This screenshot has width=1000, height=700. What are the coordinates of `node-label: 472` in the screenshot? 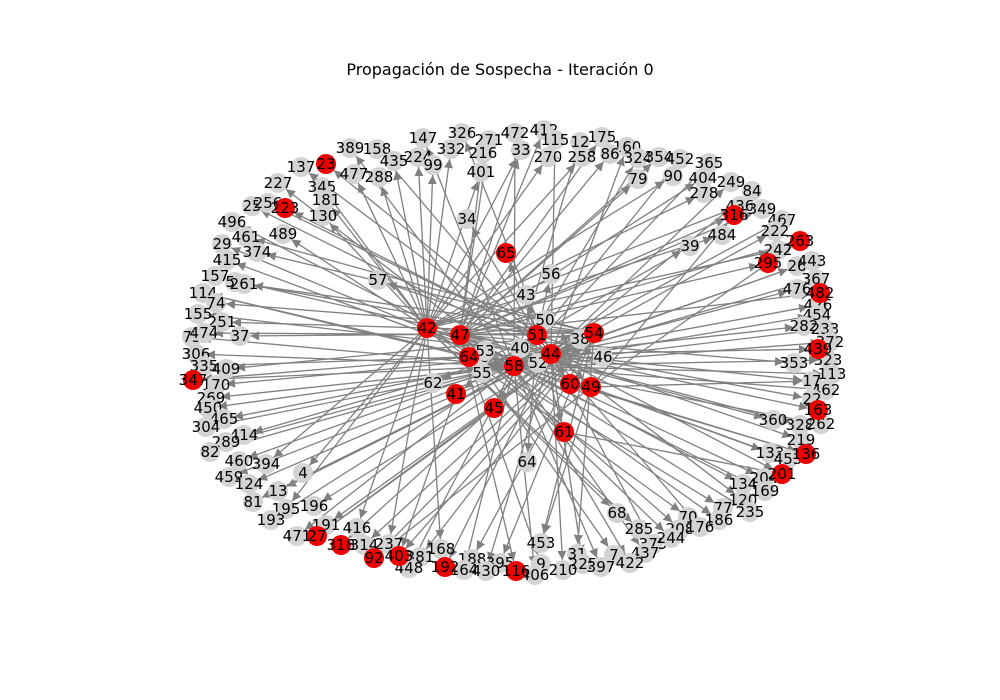 It's located at (515, 133).